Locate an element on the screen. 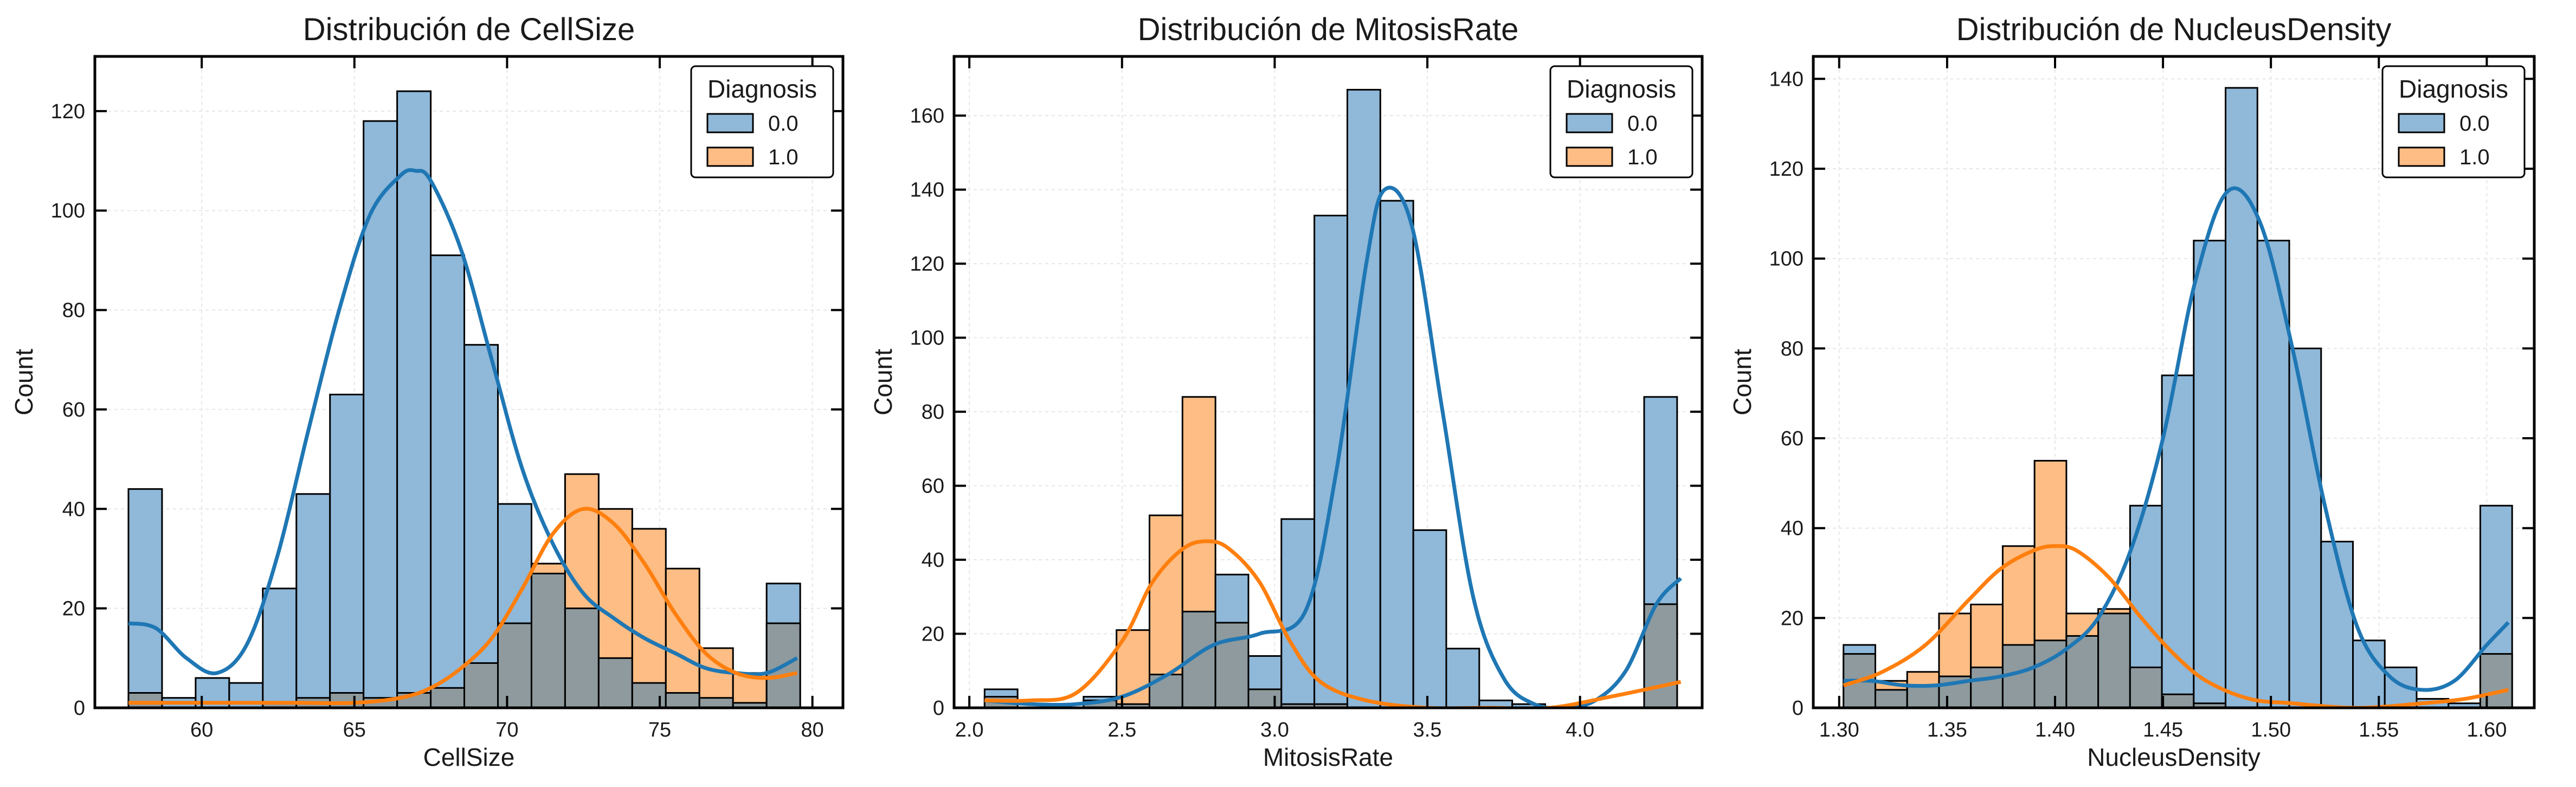 This screenshot has width=2576, height=787. chart-title: Distribución de NucleusDensity is located at coordinates (2174, 29).